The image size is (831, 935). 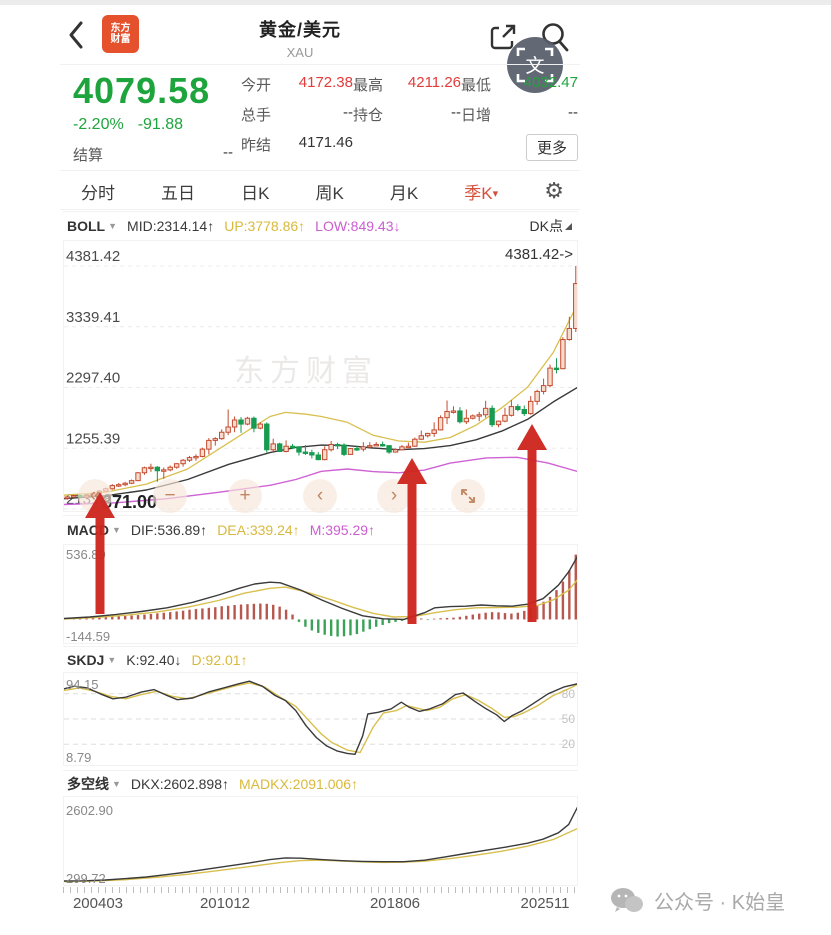 What do you see at coordinates (546, 226) in the screenshot?
I see `dk-point-label: DK点` at bounding box center [546, 226].